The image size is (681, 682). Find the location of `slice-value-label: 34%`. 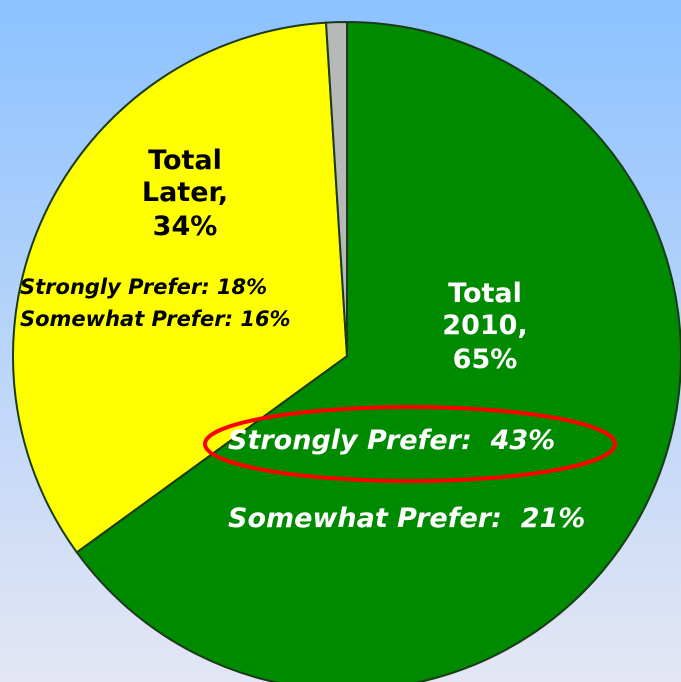

slice-value-label: 34% is located at coordinates (185, 226).